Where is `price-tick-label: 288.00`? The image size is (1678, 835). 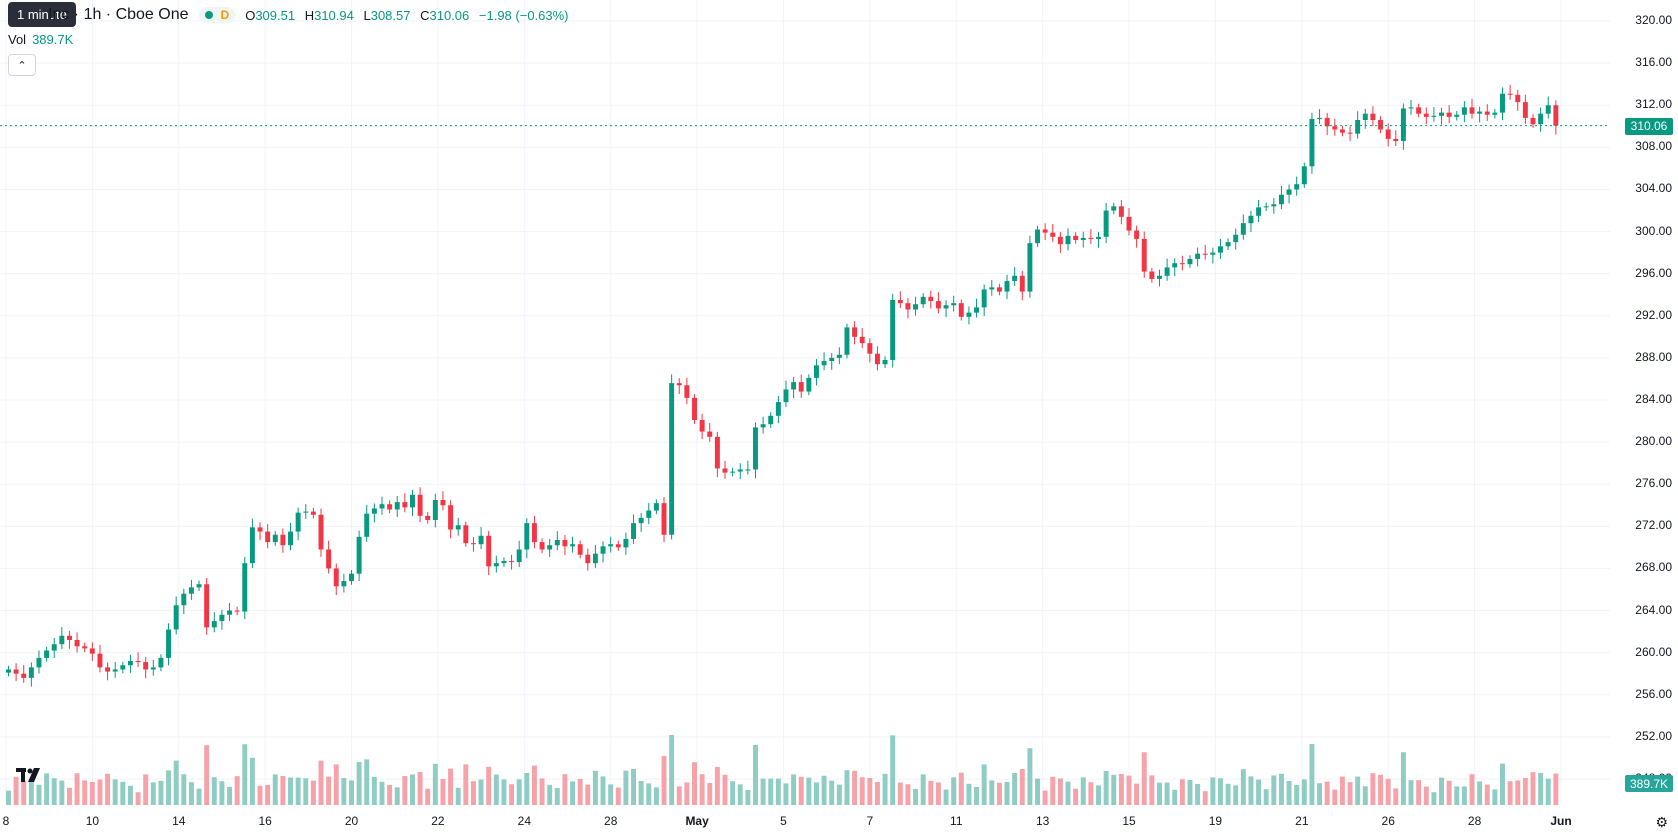
price-tick-label: 288.00 is located at coordinates (1653, 356).